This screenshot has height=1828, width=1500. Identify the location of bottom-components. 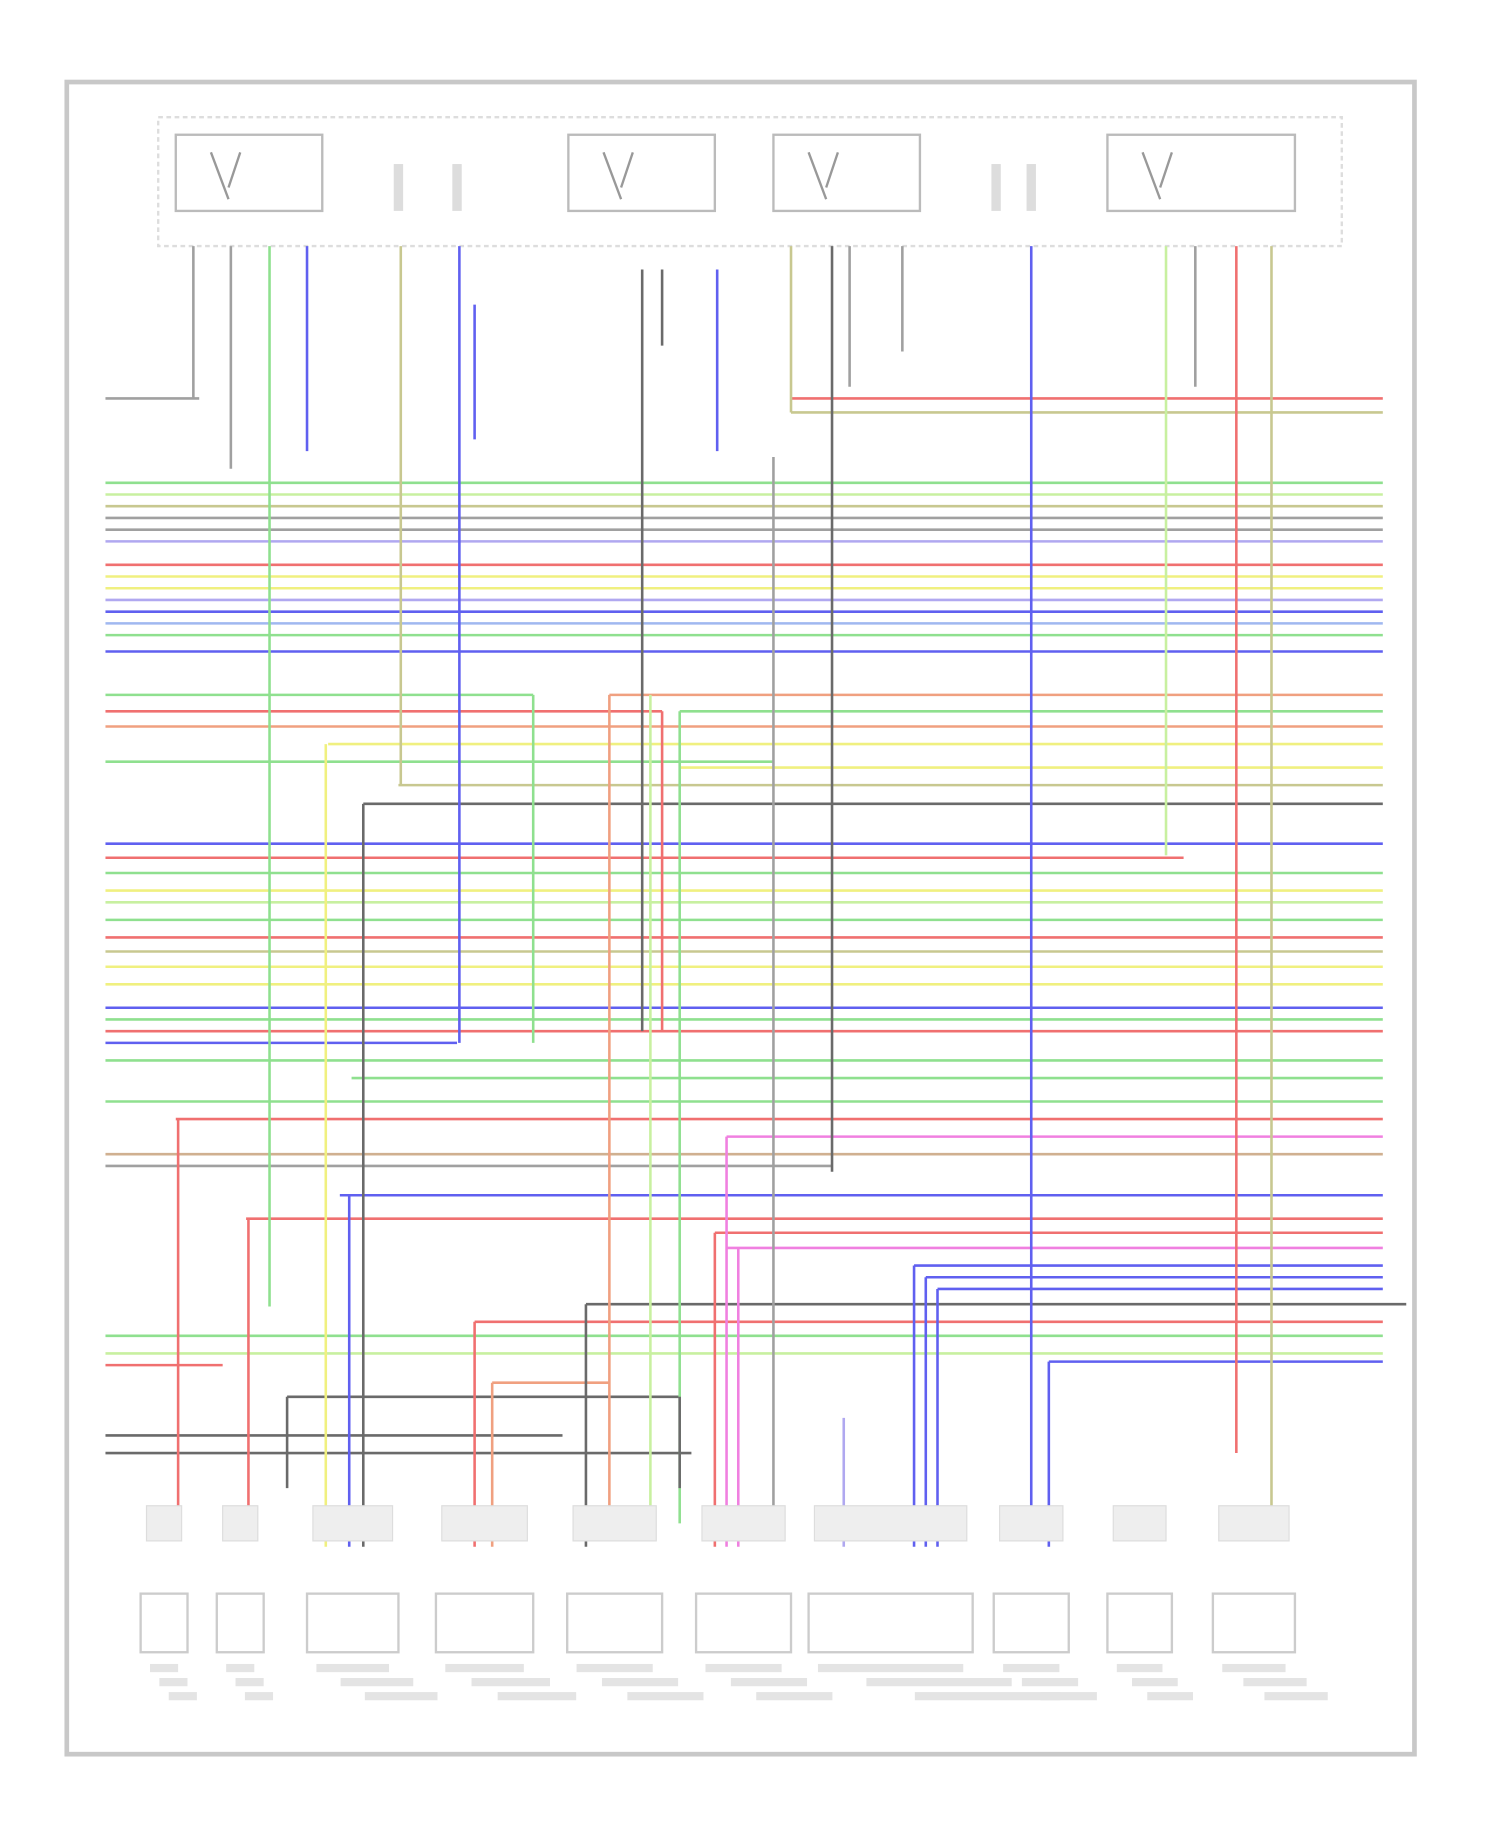
(733, 1603).